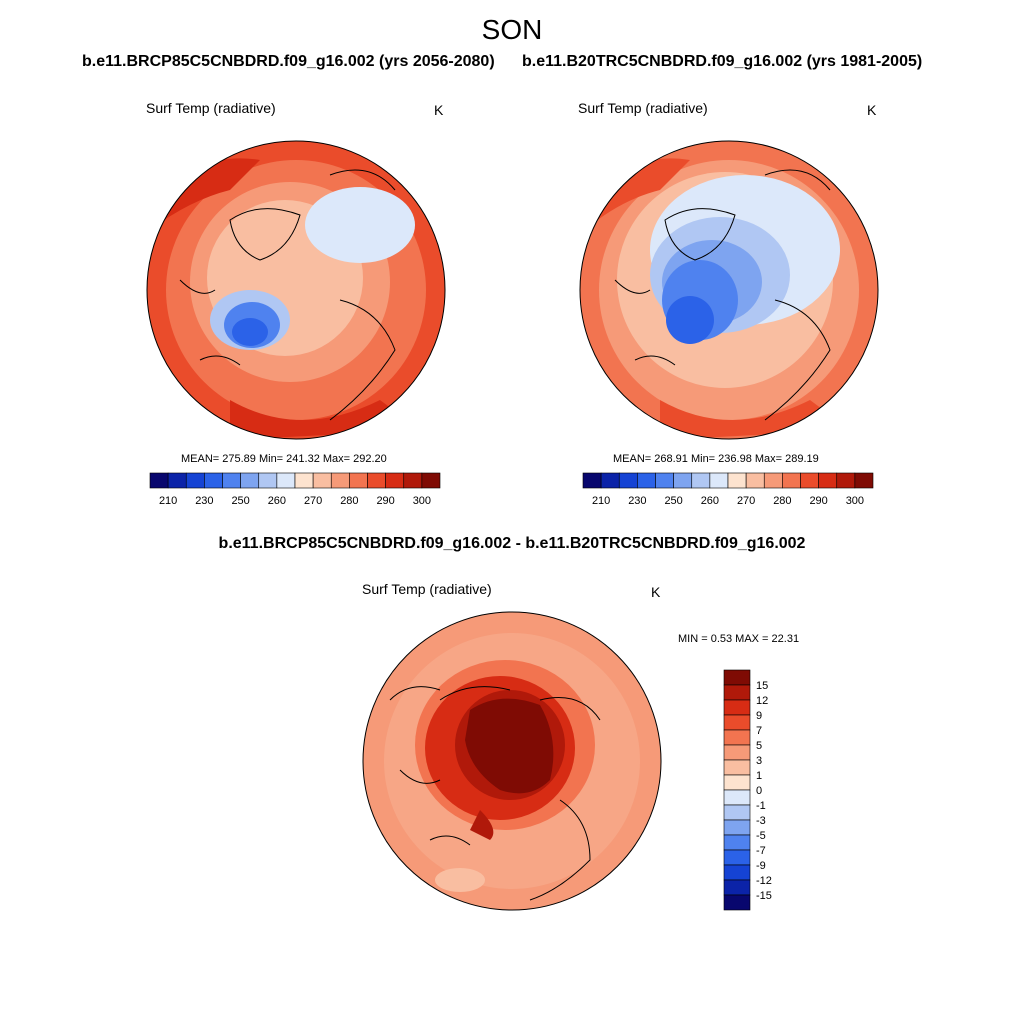 This screenshot has height=1024, width=1024. I want to click on future-colorbar-tick-label: 280, so click(349, 501).